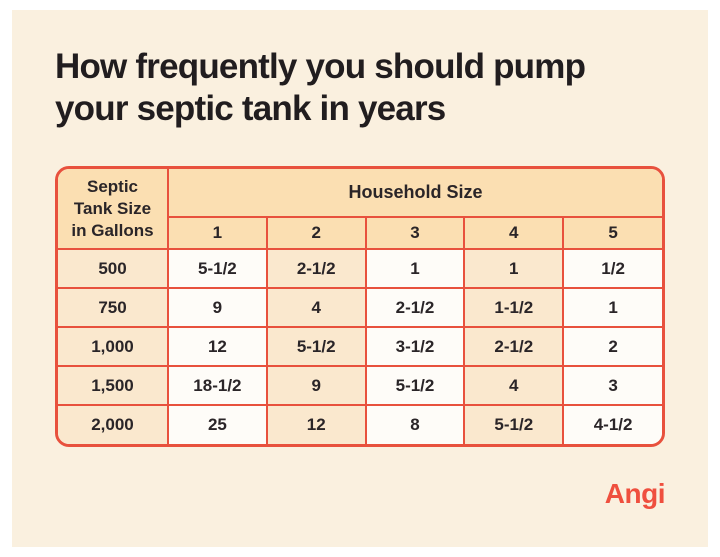 The image size is (720, 557). I want to click on corner-header-septic-tank-size: Septic Tank Size in Gallons, so click(113, 209).